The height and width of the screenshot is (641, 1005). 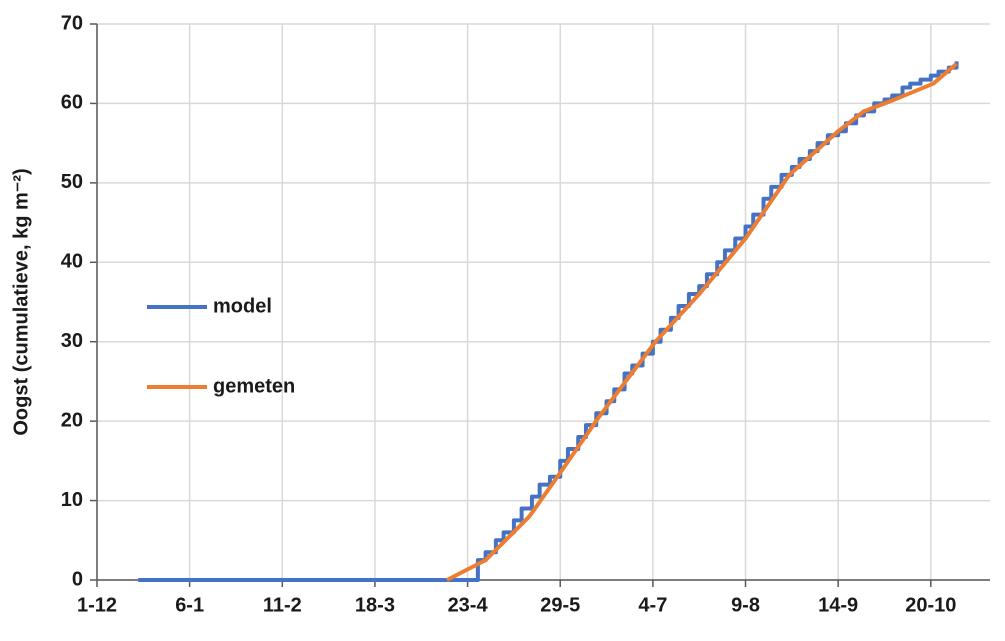 I want to click on x-tick-label: 6-1, so click(x=189, y=605).